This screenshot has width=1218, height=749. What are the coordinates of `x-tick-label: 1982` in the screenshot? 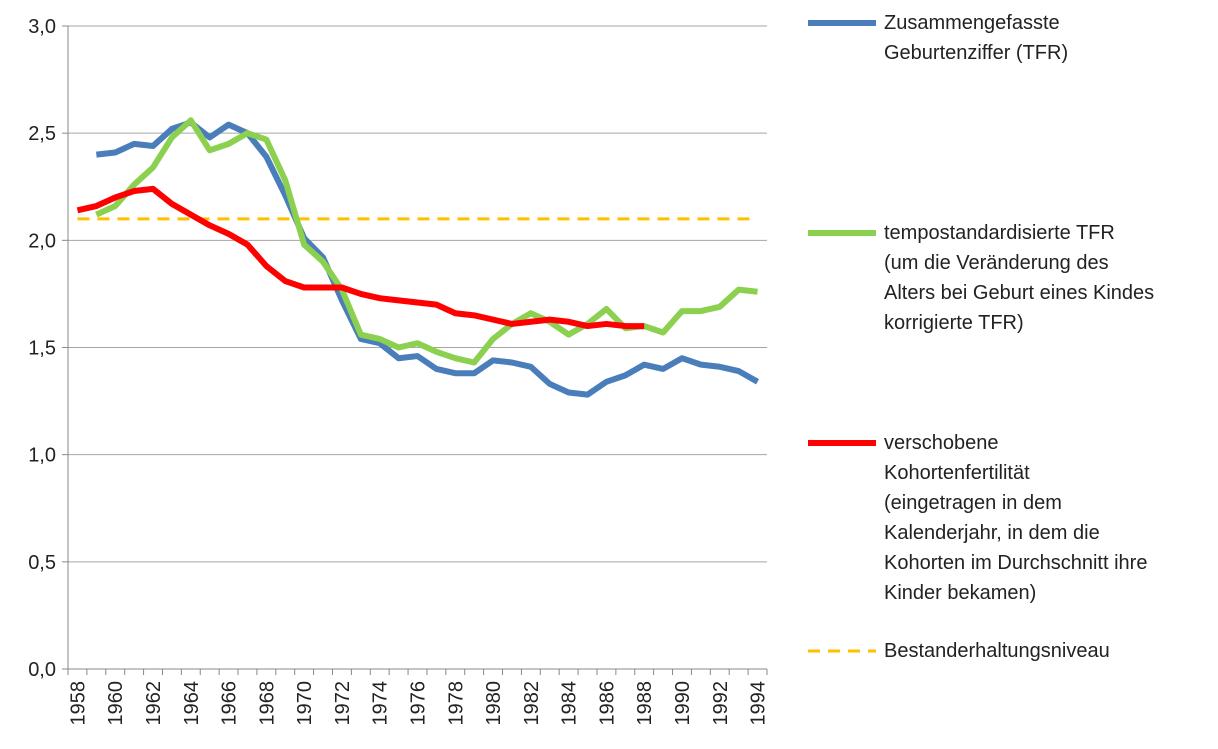 It's located at (532, 703).